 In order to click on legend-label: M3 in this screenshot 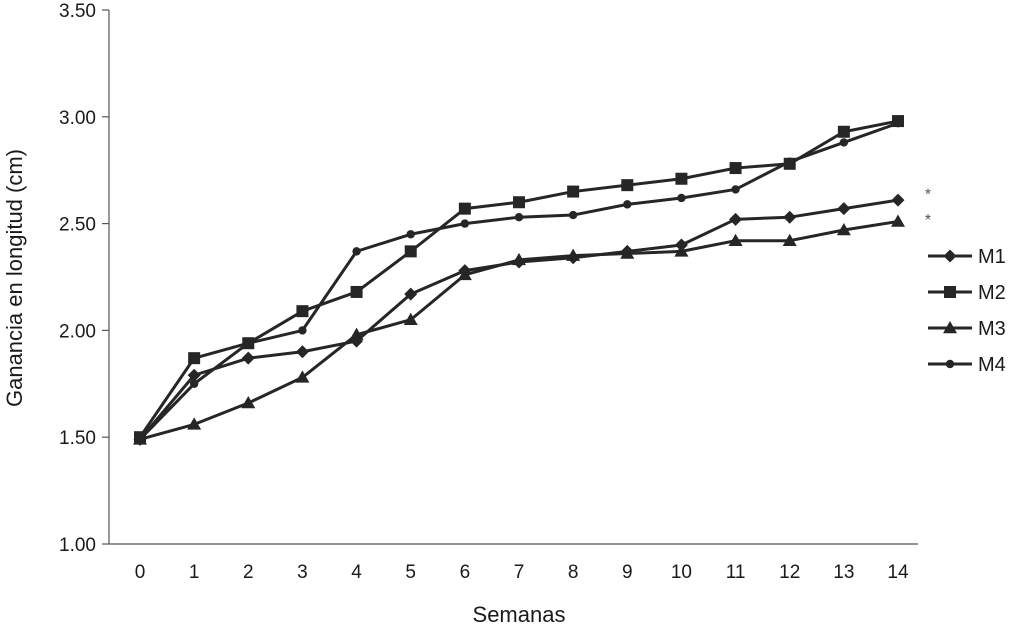, I will do `click(992, 329)`.